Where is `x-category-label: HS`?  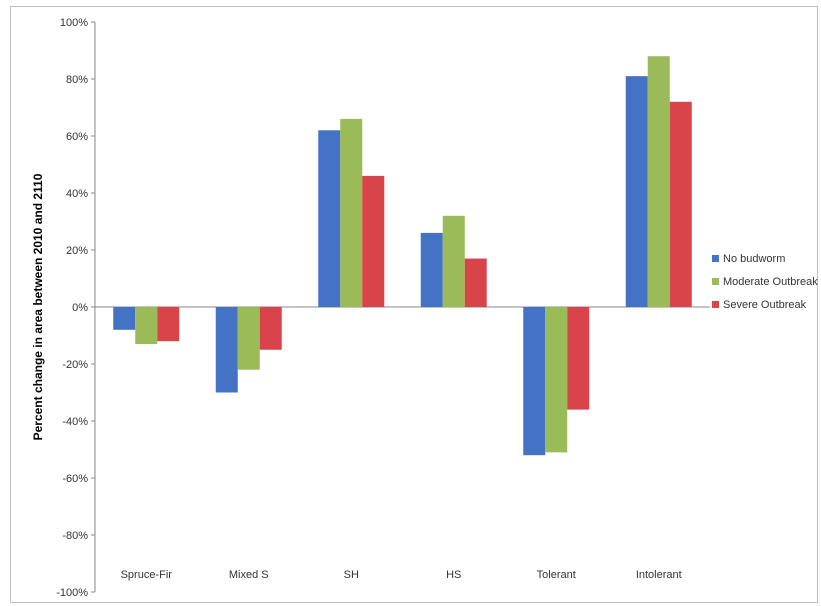
x-category-label: HS is located at coordinates (453, 575).